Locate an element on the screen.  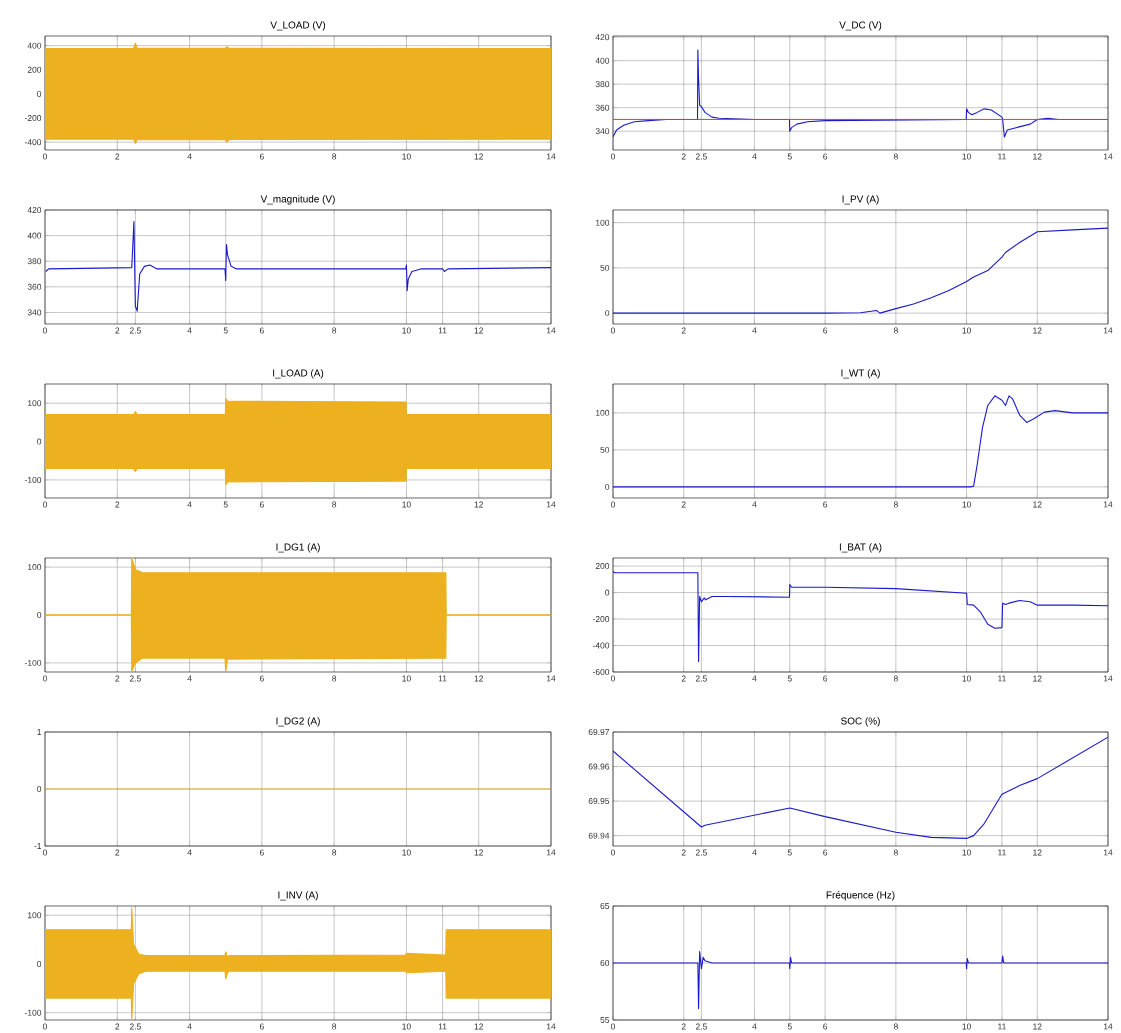
chart-title: Fréquence (Hz) is located at coordinates (860, 896).